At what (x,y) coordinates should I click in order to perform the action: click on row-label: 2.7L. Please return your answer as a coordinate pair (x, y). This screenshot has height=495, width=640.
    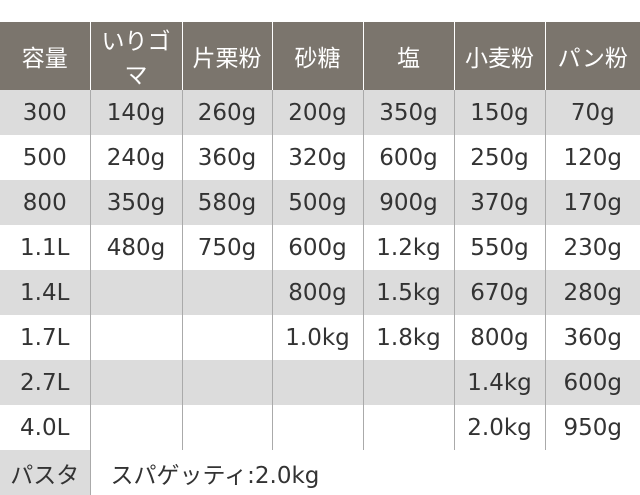
    Looking at the image, I should click on (45, 382).